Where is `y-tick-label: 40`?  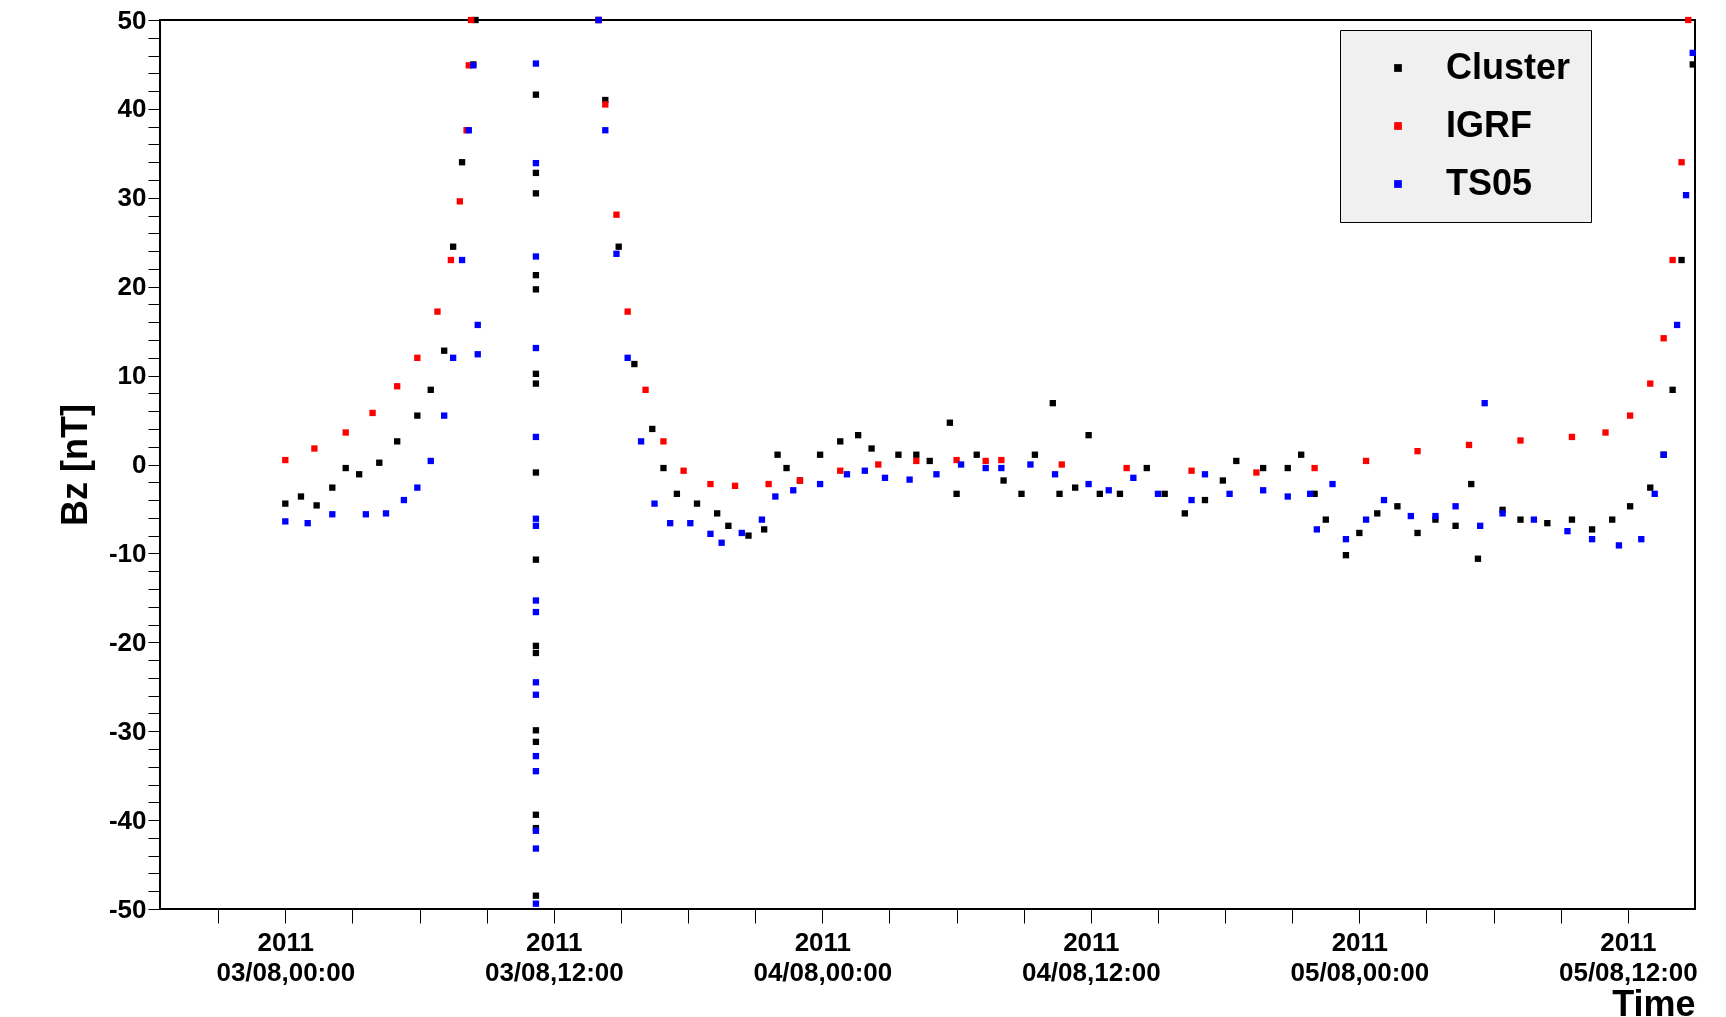
y-tick-label: 40 is located at coordinates (132, 108).